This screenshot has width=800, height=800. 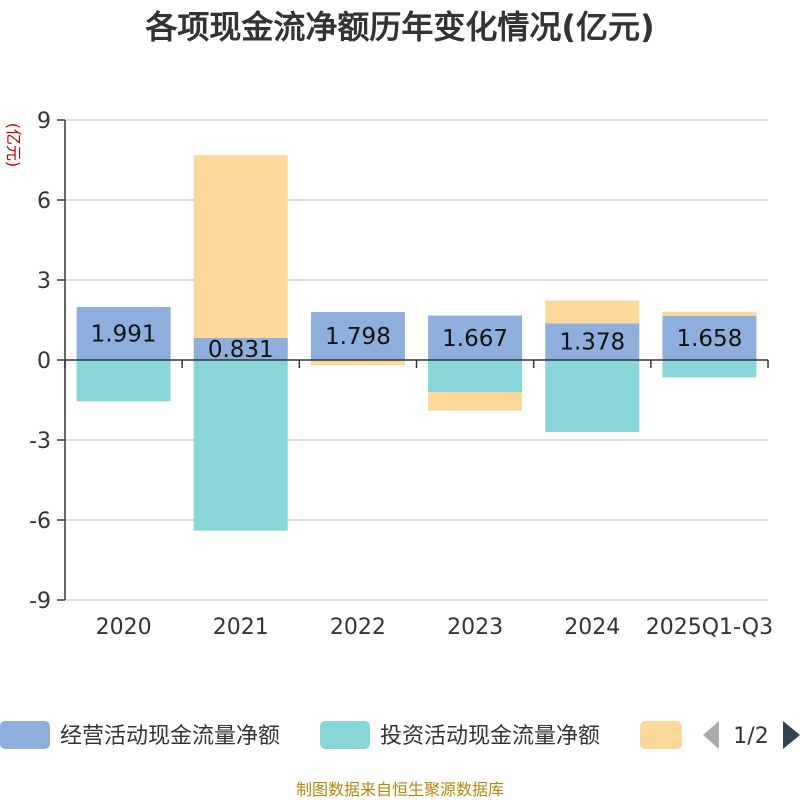 I want to click on y-tick-label: -3, so click(x=40, y=441).